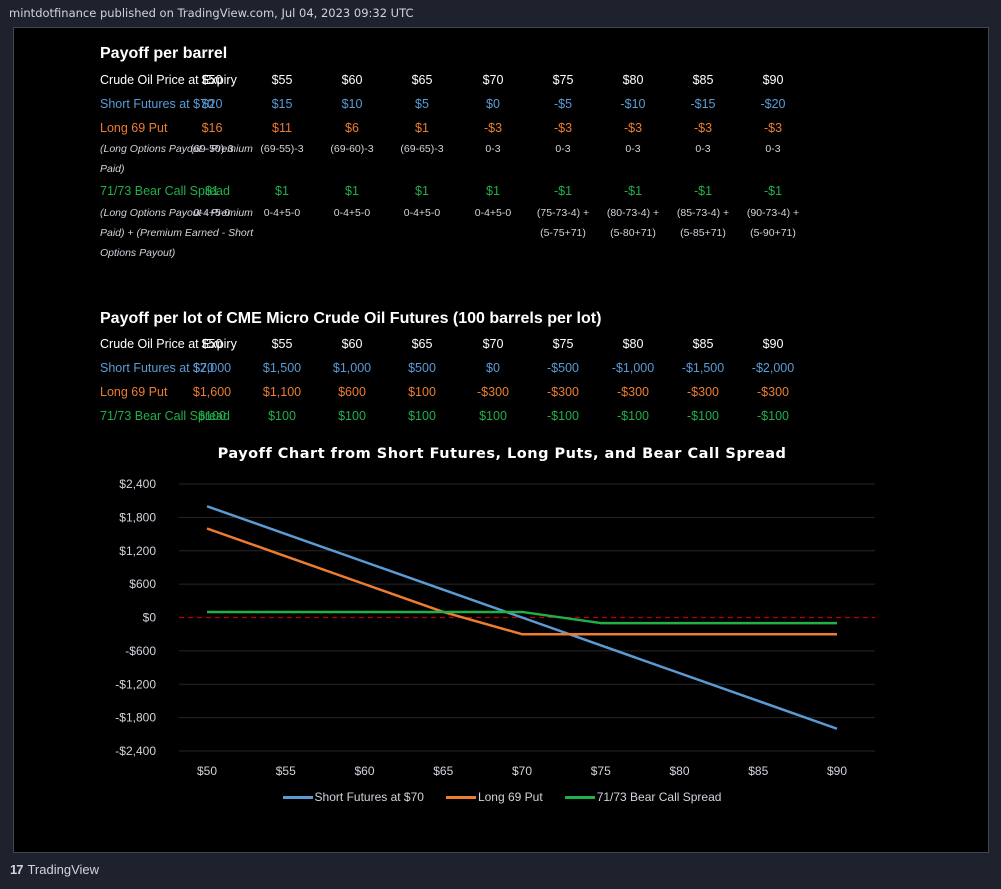 This screenshot has height=889, width=1001. What do you see at coordinates (633, 104) in the screenshot?
I see `table-cell: -$10` at bounding box center [633, 104].